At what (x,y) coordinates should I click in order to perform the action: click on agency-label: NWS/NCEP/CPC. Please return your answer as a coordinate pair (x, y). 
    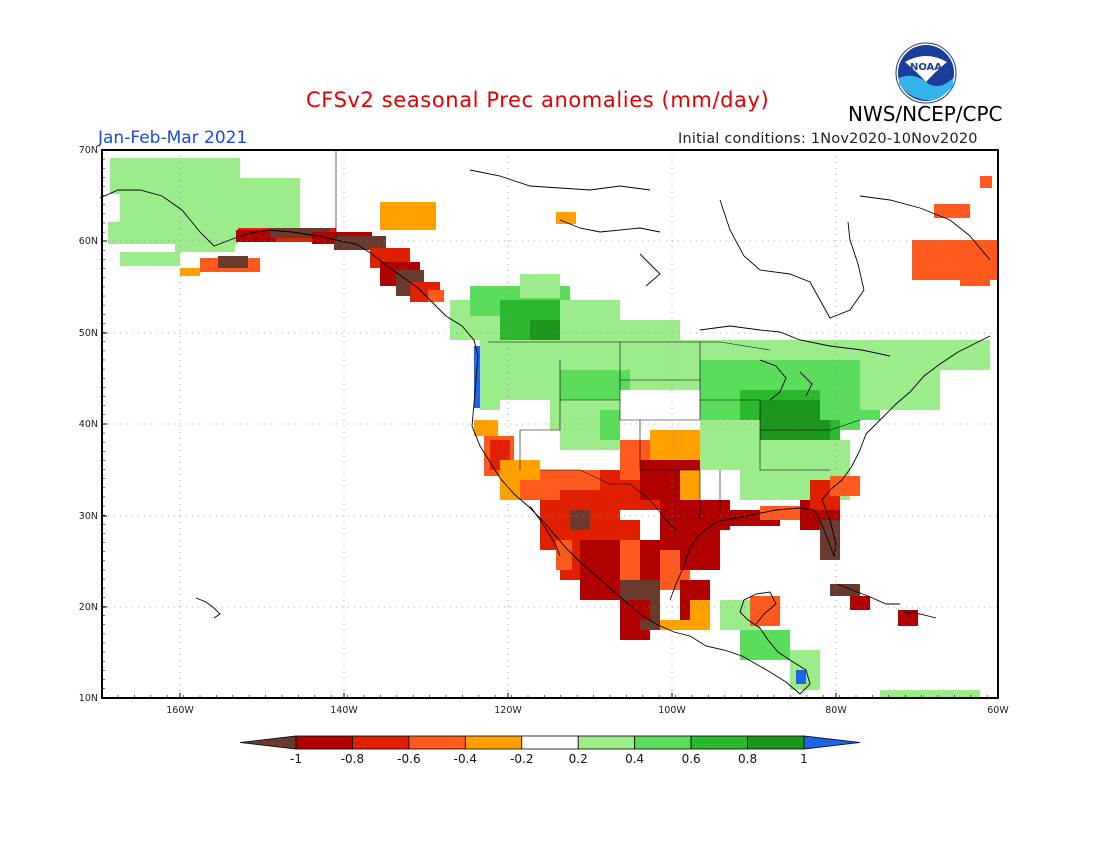
    Looking at the image, I should click on (925, 114).